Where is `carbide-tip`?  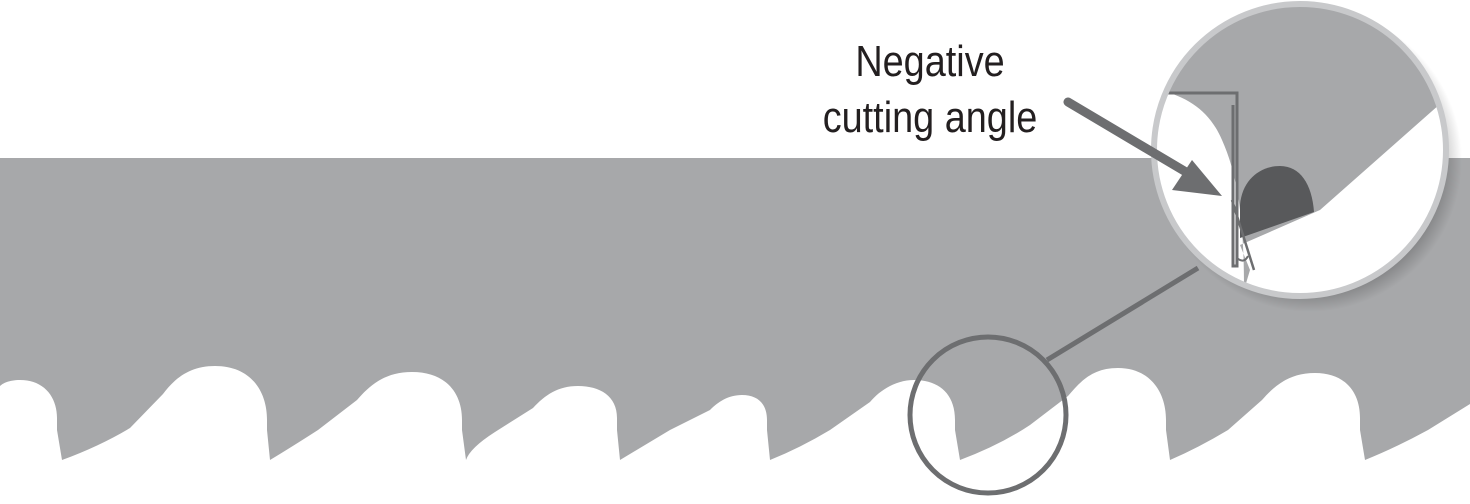 carbide-tip is located at coordinates (1277, 202).